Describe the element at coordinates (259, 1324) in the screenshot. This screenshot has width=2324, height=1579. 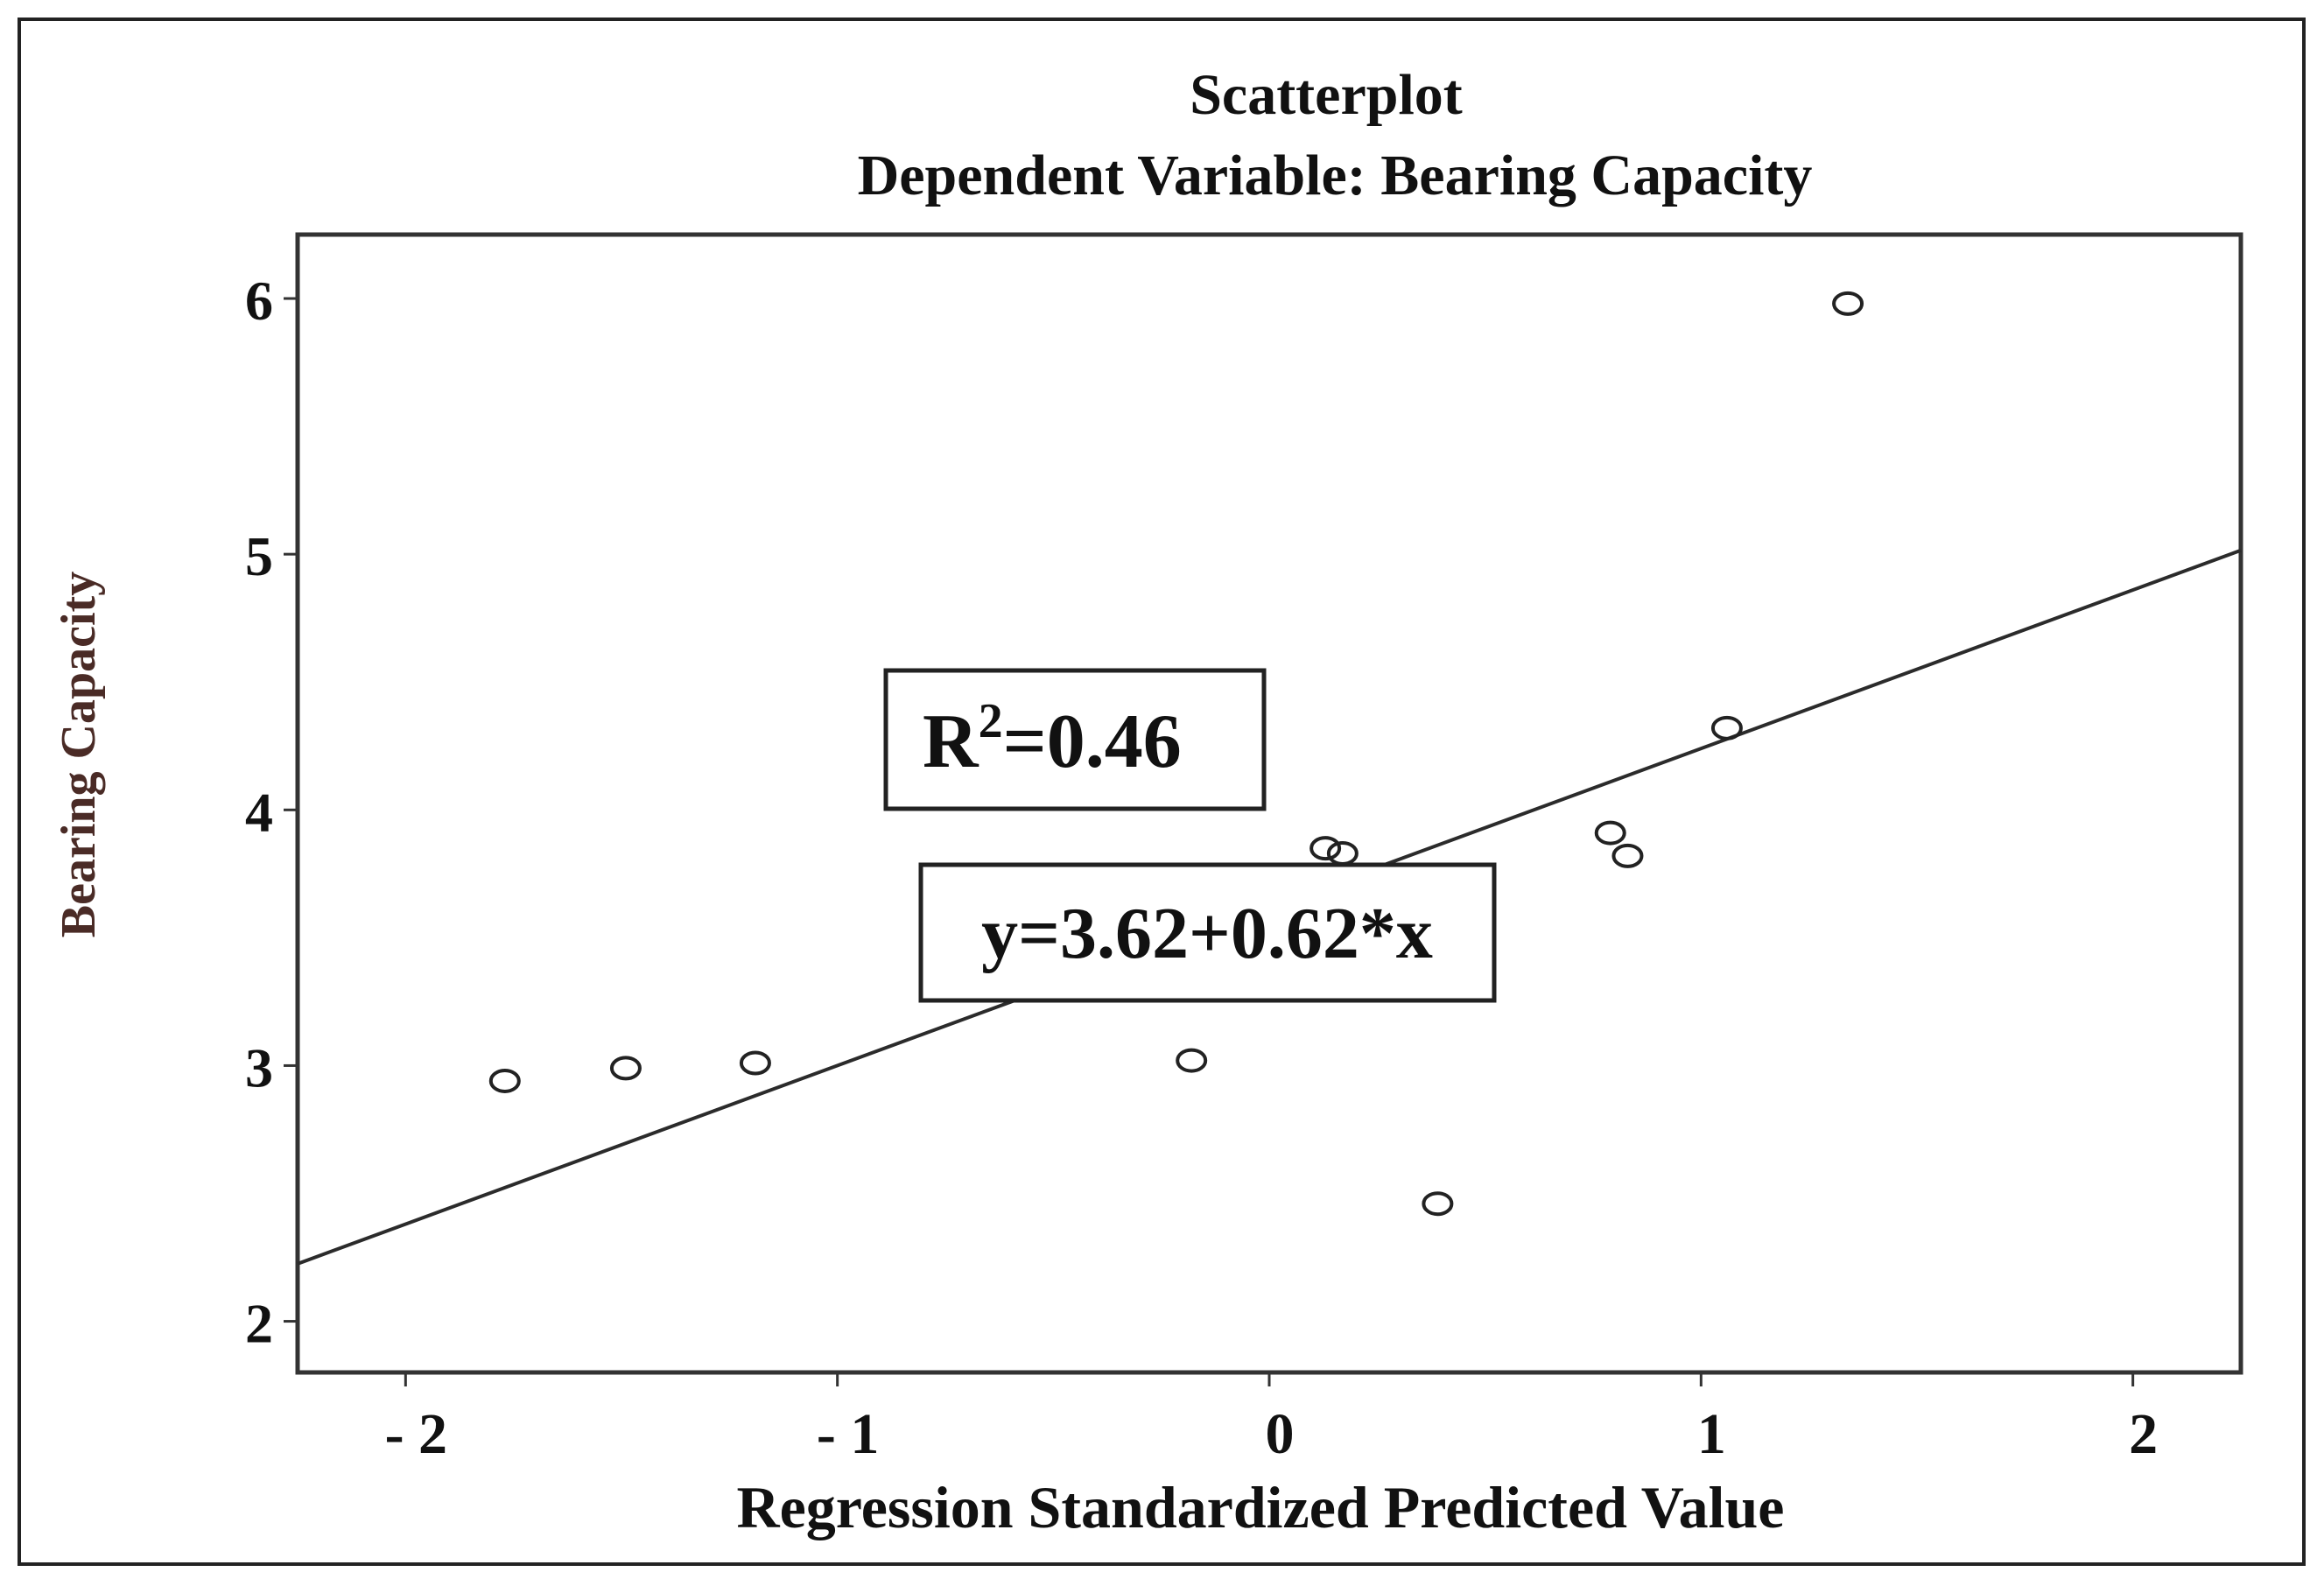
I see `y-tick-label-2: 2` at that location.